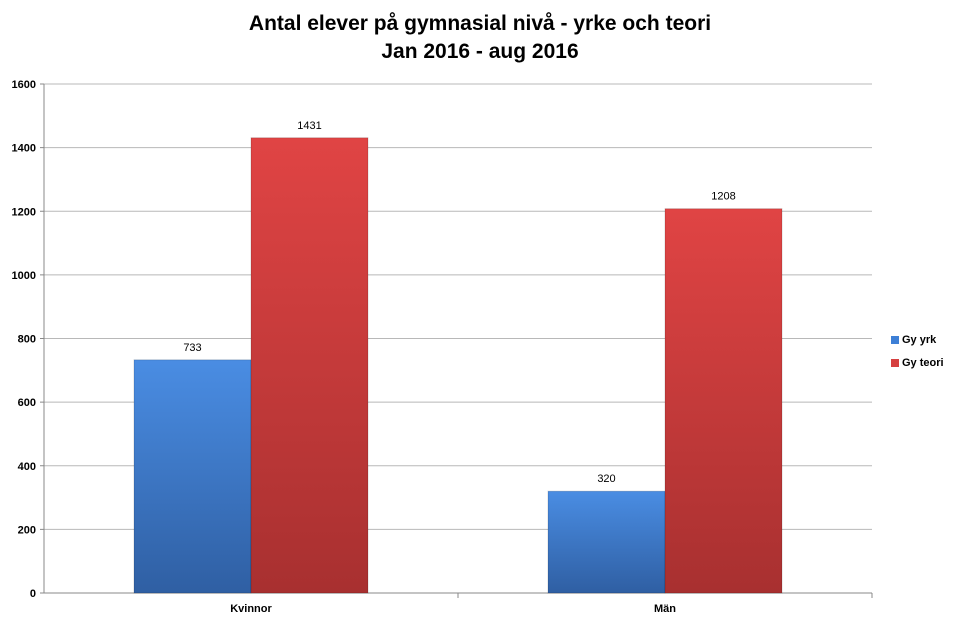 The height and width of the screenshot is (626, 960). What do you see at coordinates (27, 403) in the screenshot?
I see `ytick-label-600: 600` at bounding box center [27, 403].